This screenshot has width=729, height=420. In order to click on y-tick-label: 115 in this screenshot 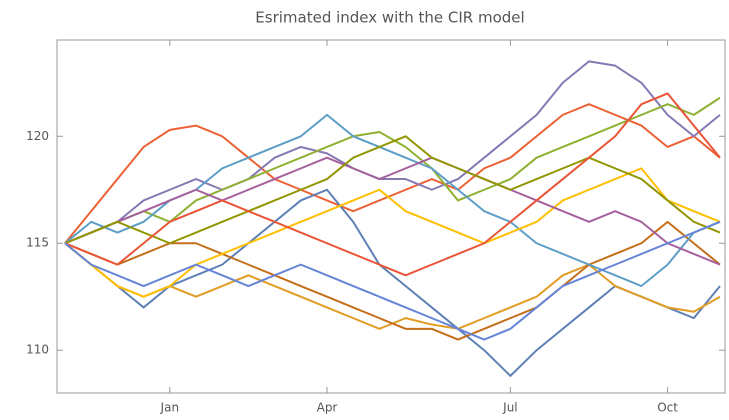, I will do `click(37, 243)`.